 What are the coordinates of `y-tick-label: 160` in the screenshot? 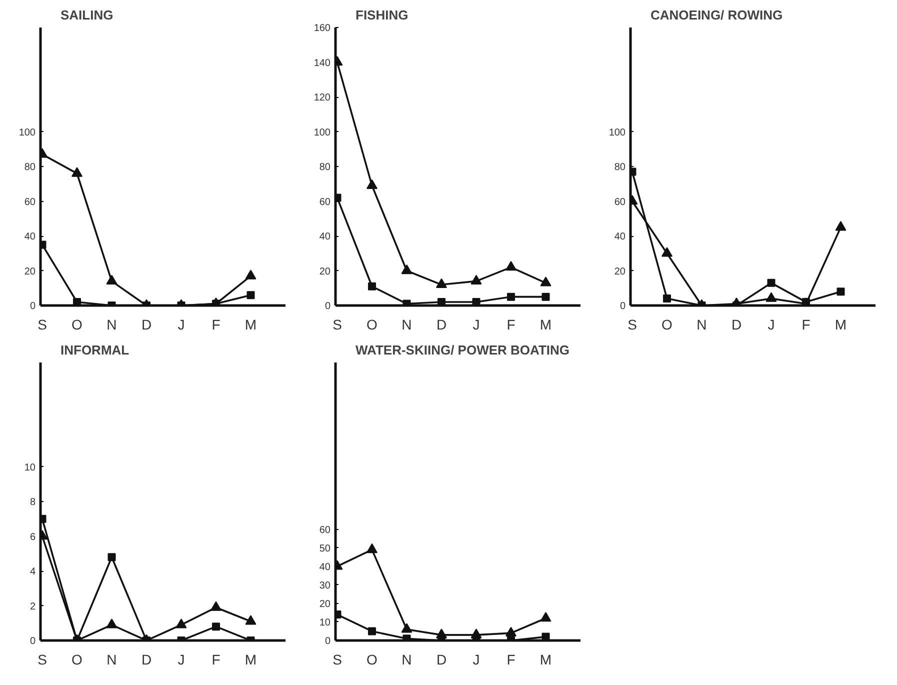 It's located at (322, 28).